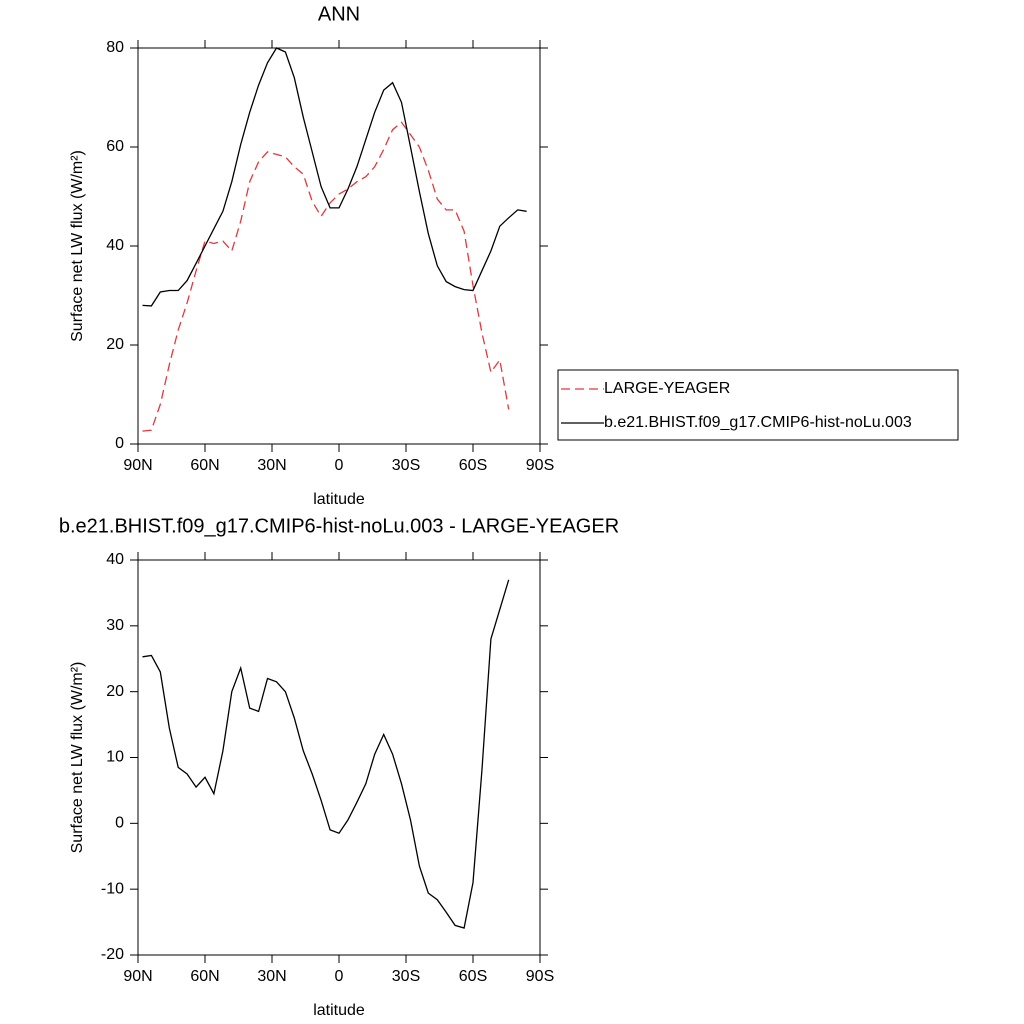 Image resolution: width=1024 pixels, height=1024 pixels. I want to click on legend-label: LARGE-YEAGER, so click(667, 388).